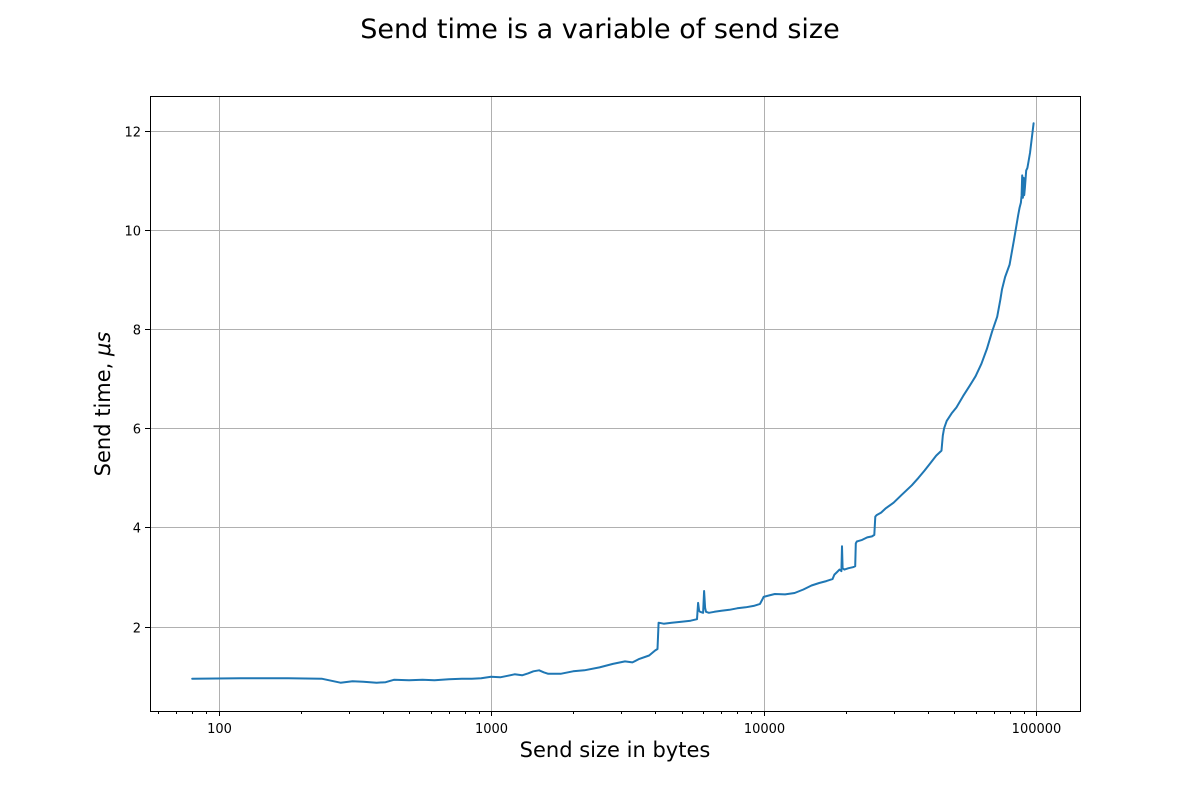 The image size is (1200, 800). I want to click on x-tick-label: 100, so click(219, 729).